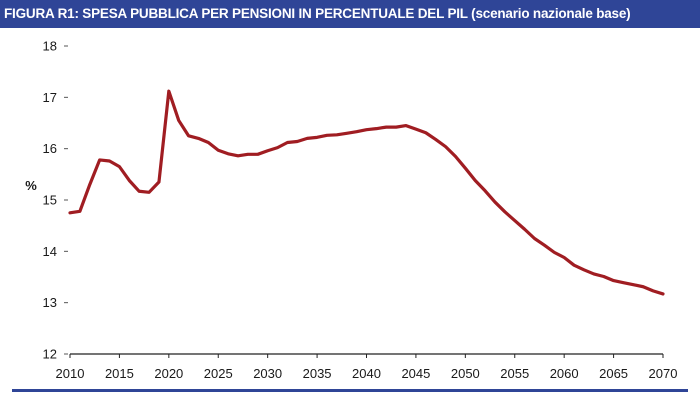  What do you see at coordinates (564, 373) in the screenshot?
I see `x-tick-label: 2060` at bounding box center [564, 373].